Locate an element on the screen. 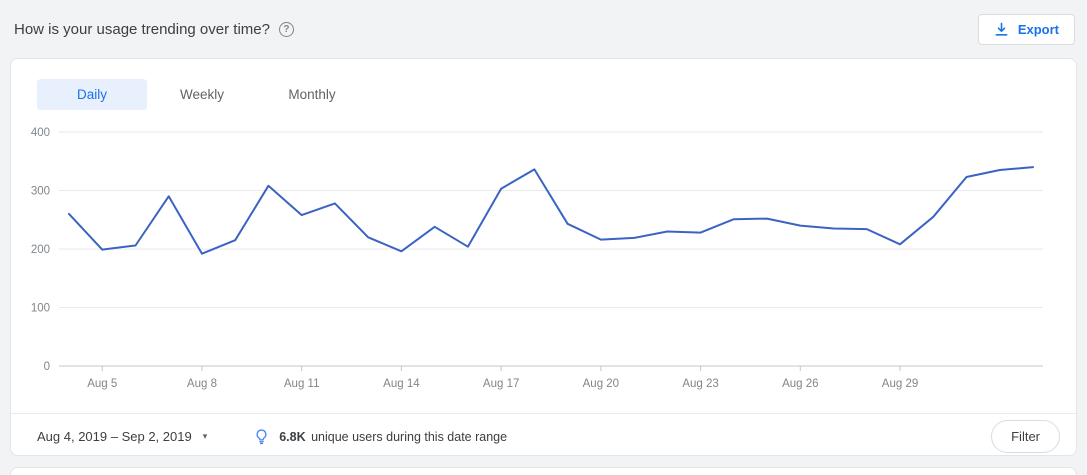 This screenshot has width=1087, height=475. svg-text: Aug 23 is located at coordinates (700, 384).